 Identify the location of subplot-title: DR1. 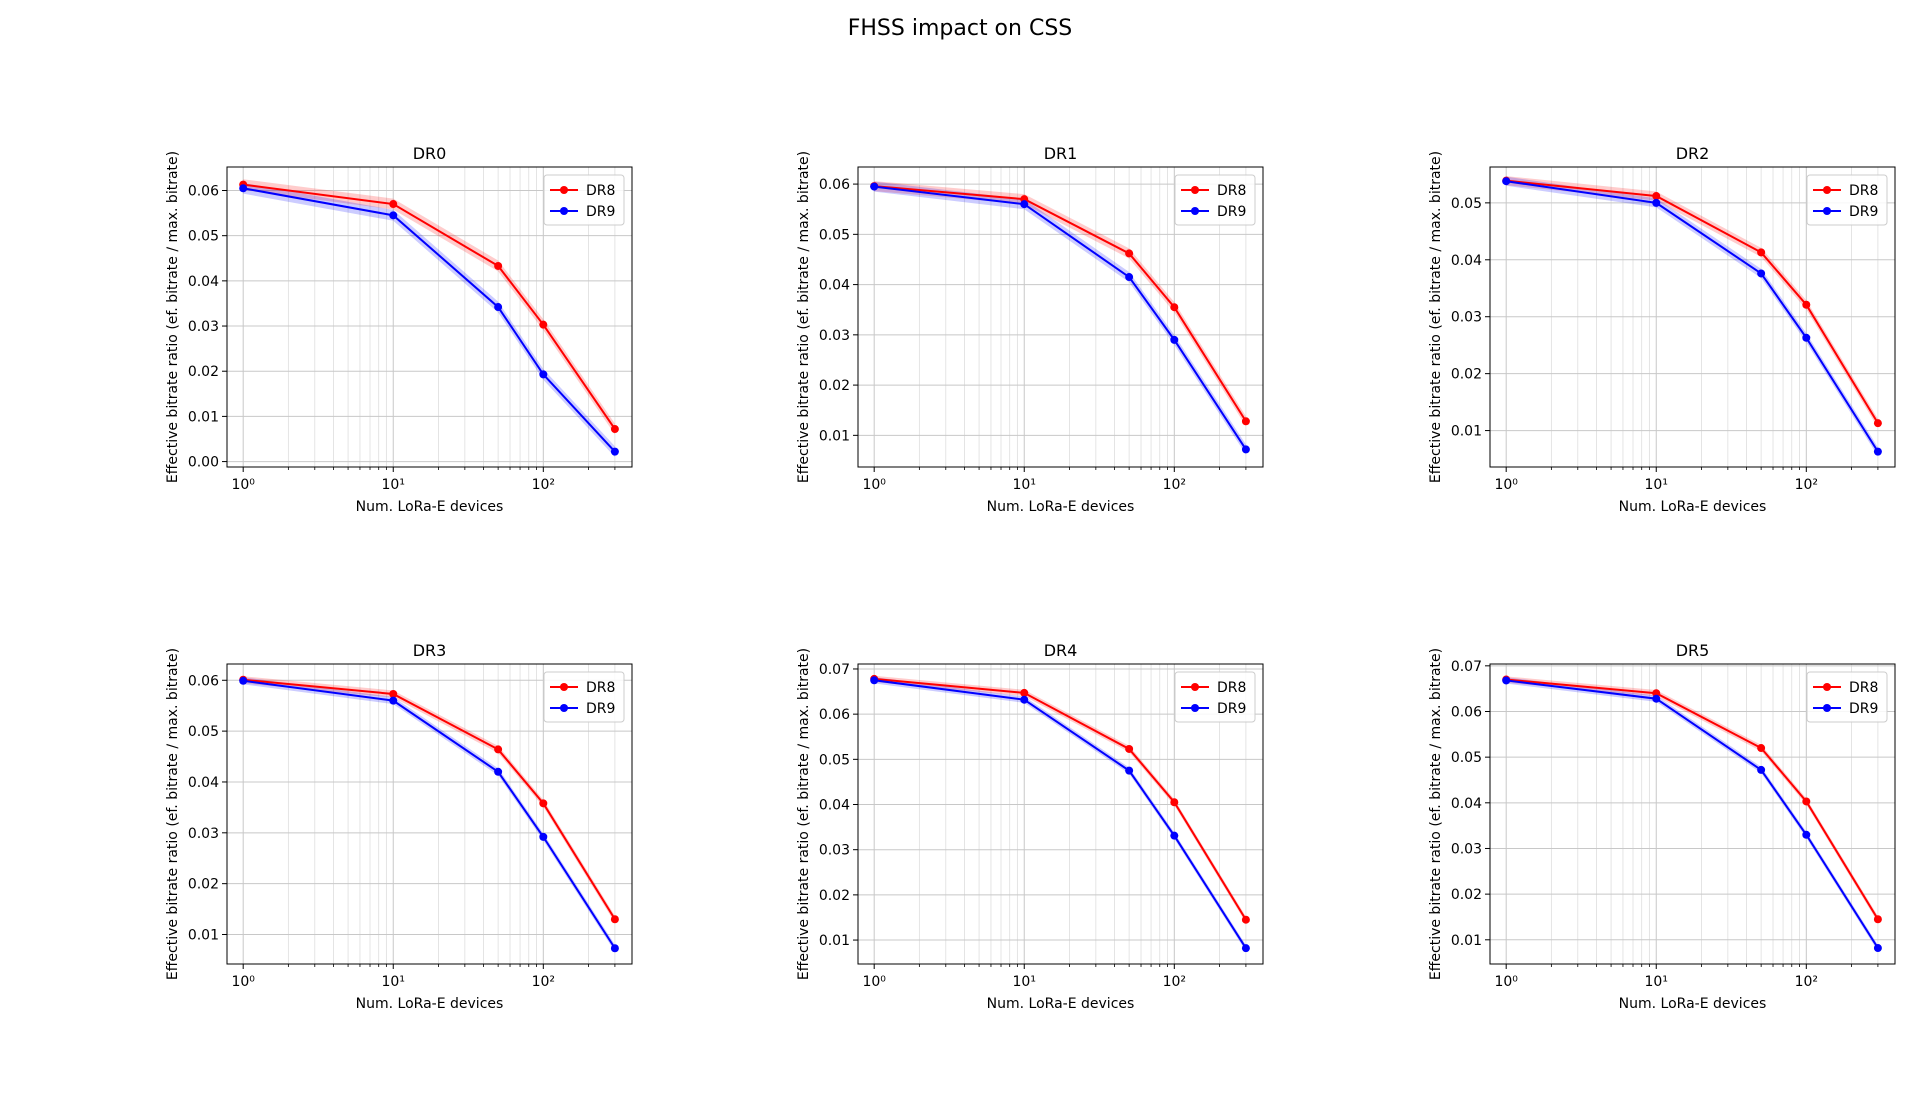
(1061, 153).